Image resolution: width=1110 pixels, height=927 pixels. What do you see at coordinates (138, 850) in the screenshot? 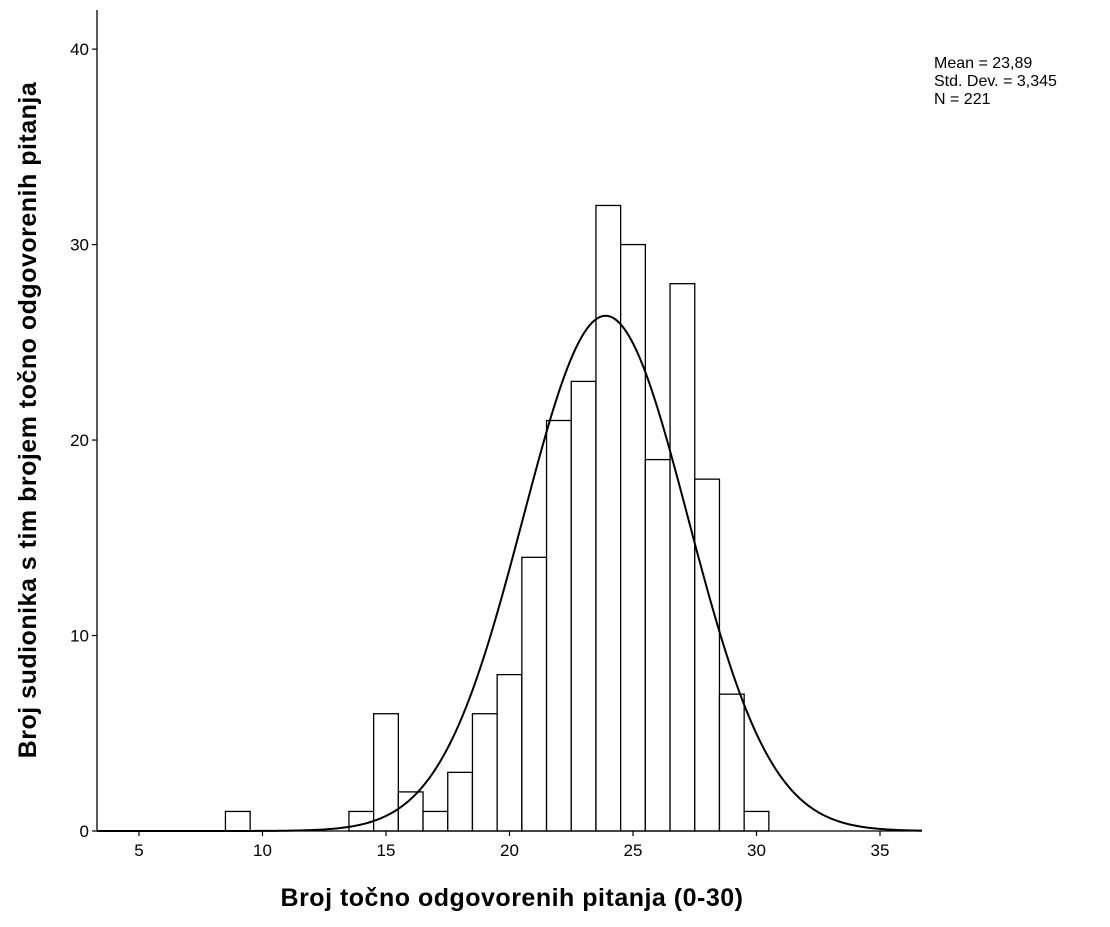
I see `x-tick-label: 5` at bounding box center [138, 850].